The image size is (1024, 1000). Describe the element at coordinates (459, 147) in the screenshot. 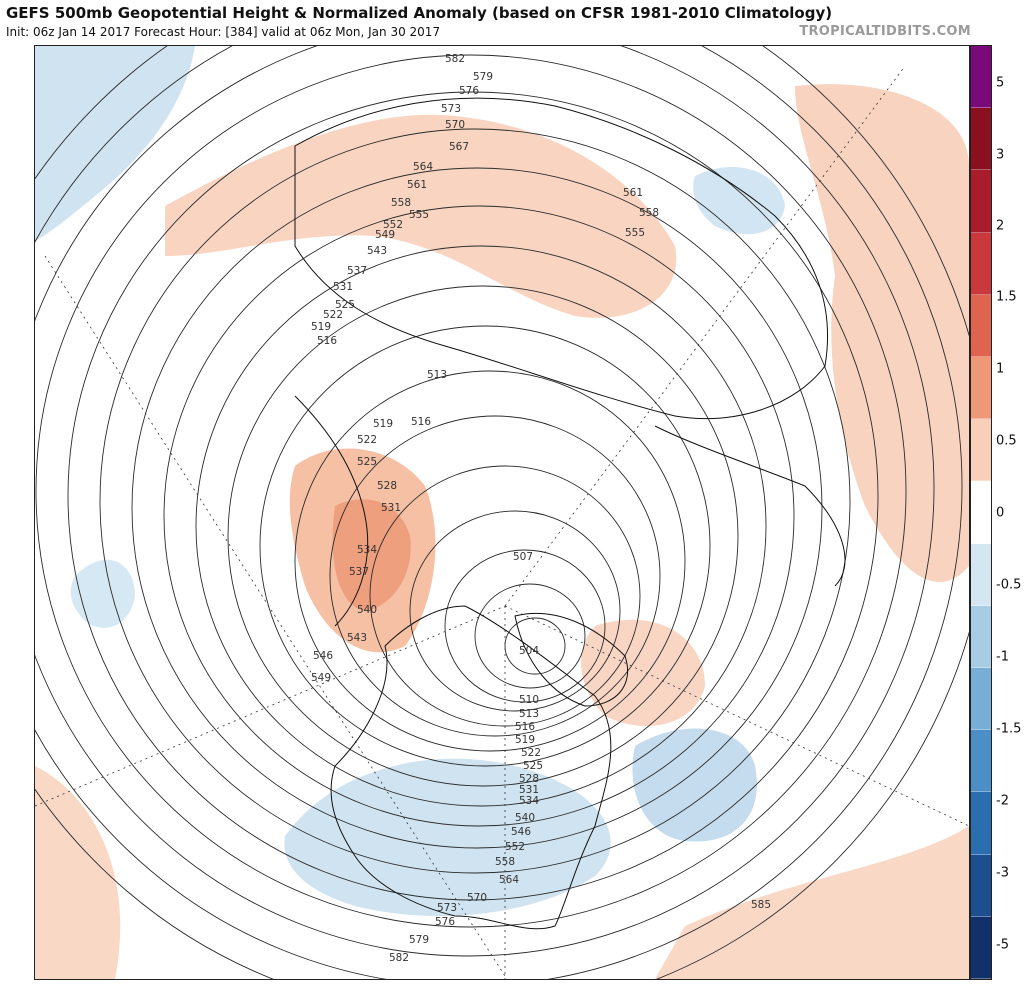

I see `contour-label: 567` at that location.